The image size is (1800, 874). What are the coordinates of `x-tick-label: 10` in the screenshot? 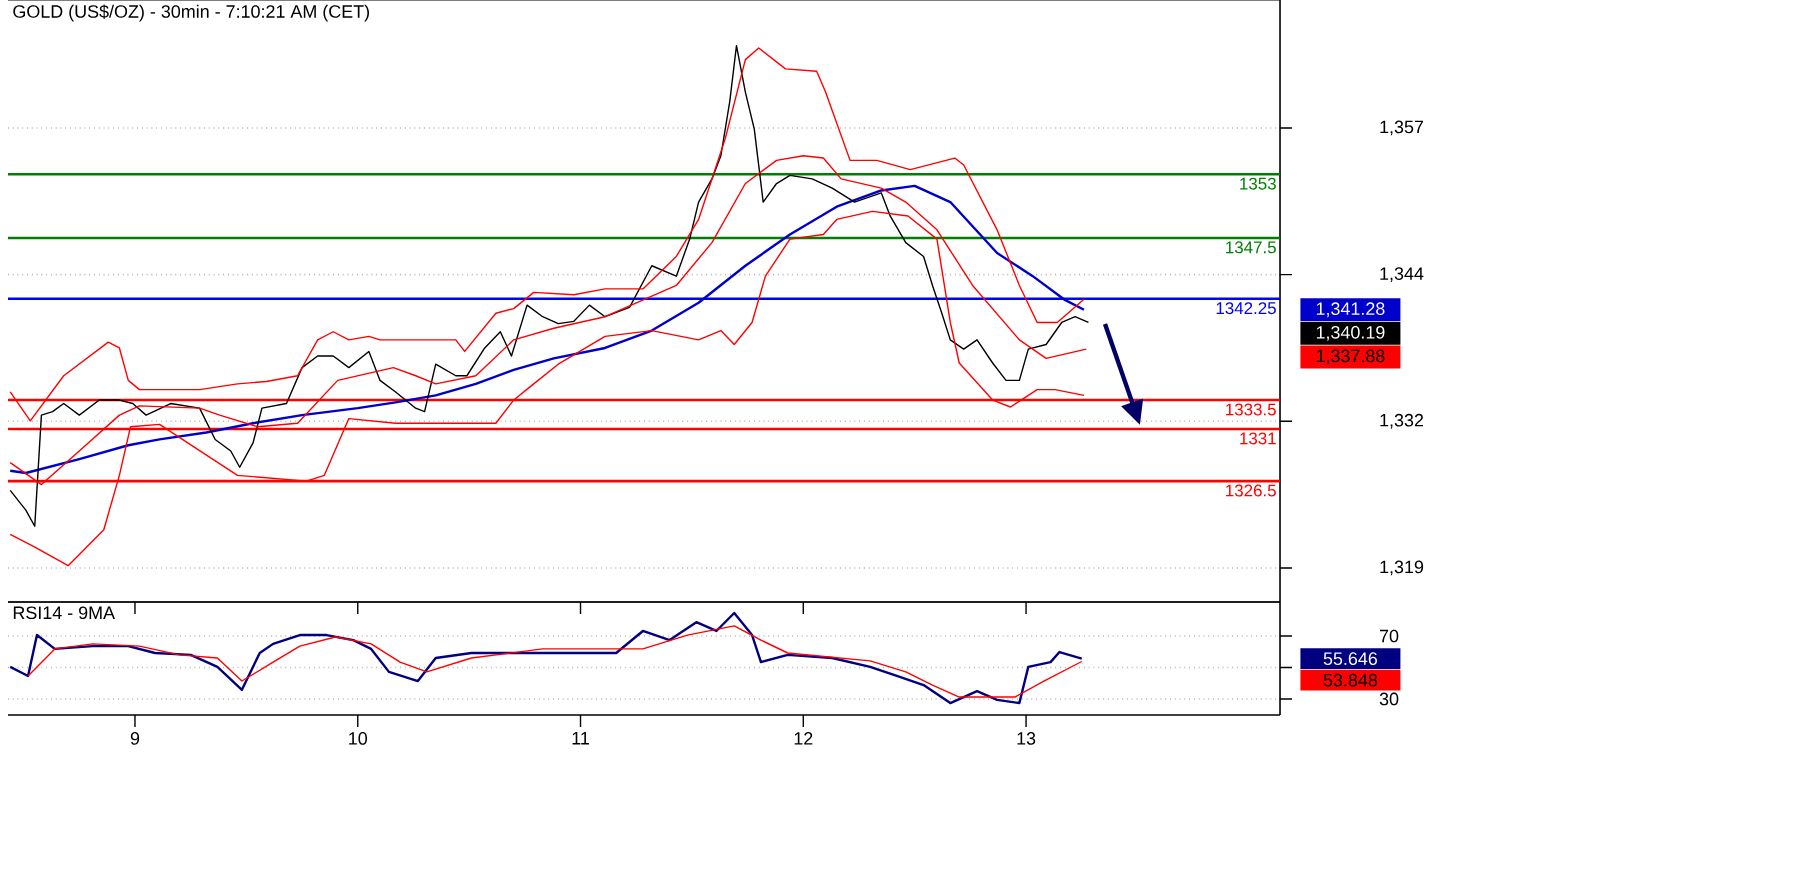 It's located at (358, 738).